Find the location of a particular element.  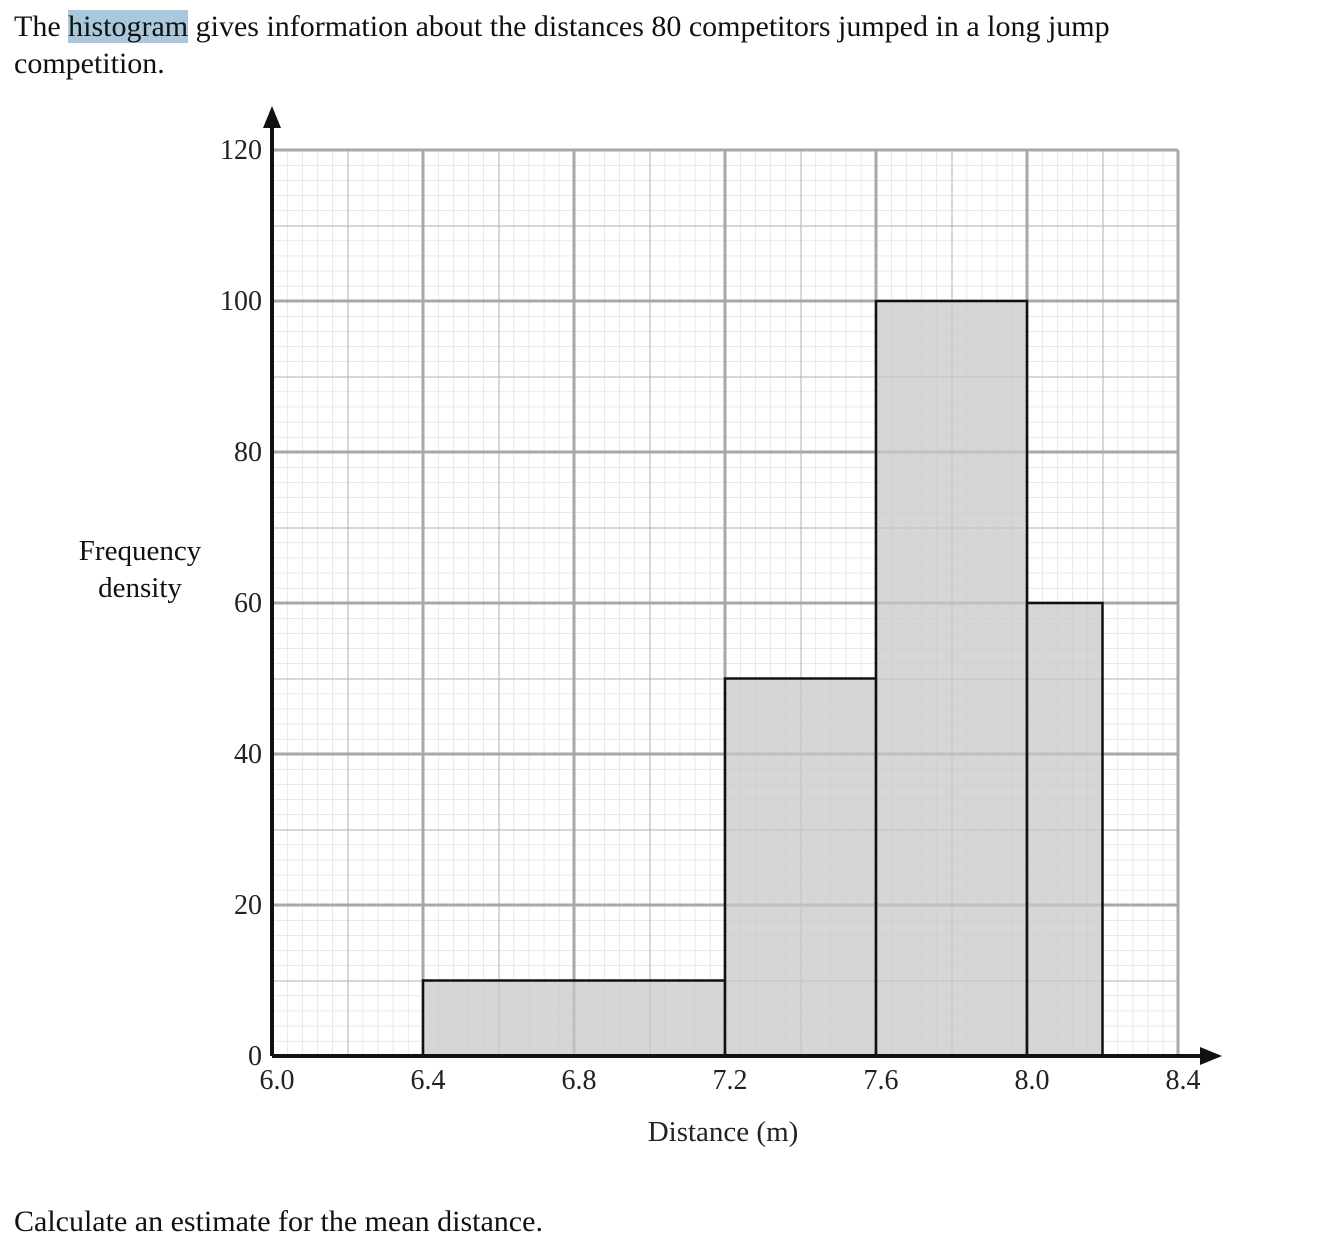

y-tick-label: 60 is located at coordinates (248, 603).